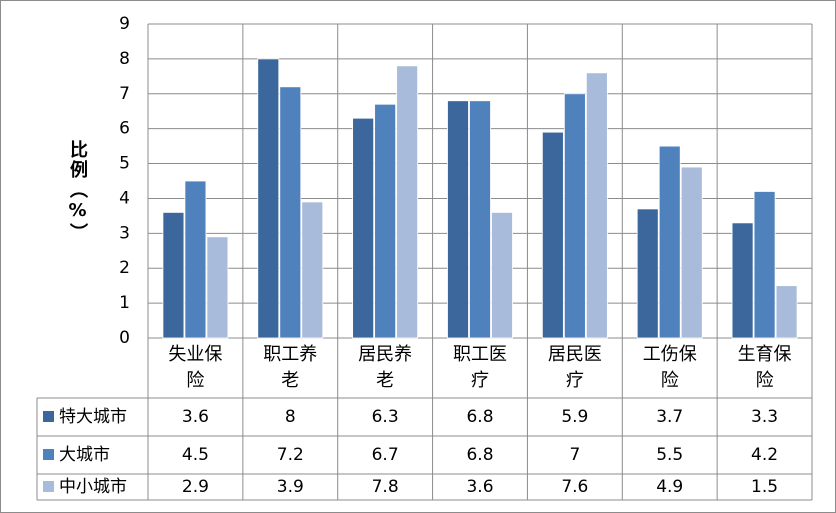 The image size is (836, 513). What do you see at coordinates (195, 455) in the screenshot?
I see `table-cell: 4.5` at bounding box center [195, 455].